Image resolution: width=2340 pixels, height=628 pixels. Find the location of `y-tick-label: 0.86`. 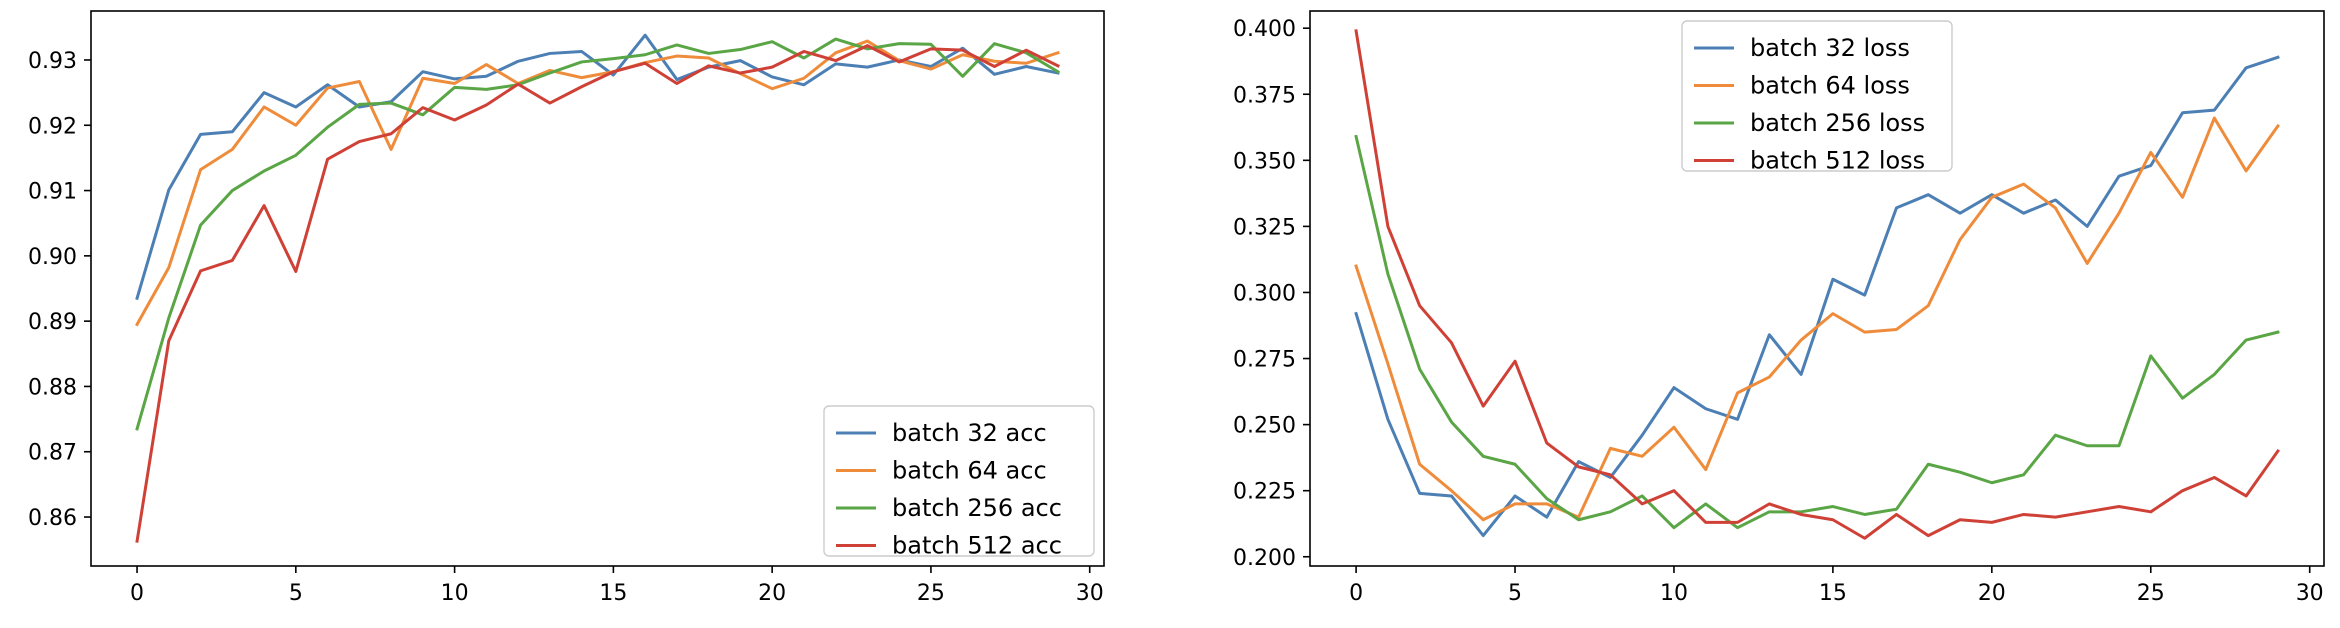

y-tick-label: 0.86 is located at coordinates (52, 518).